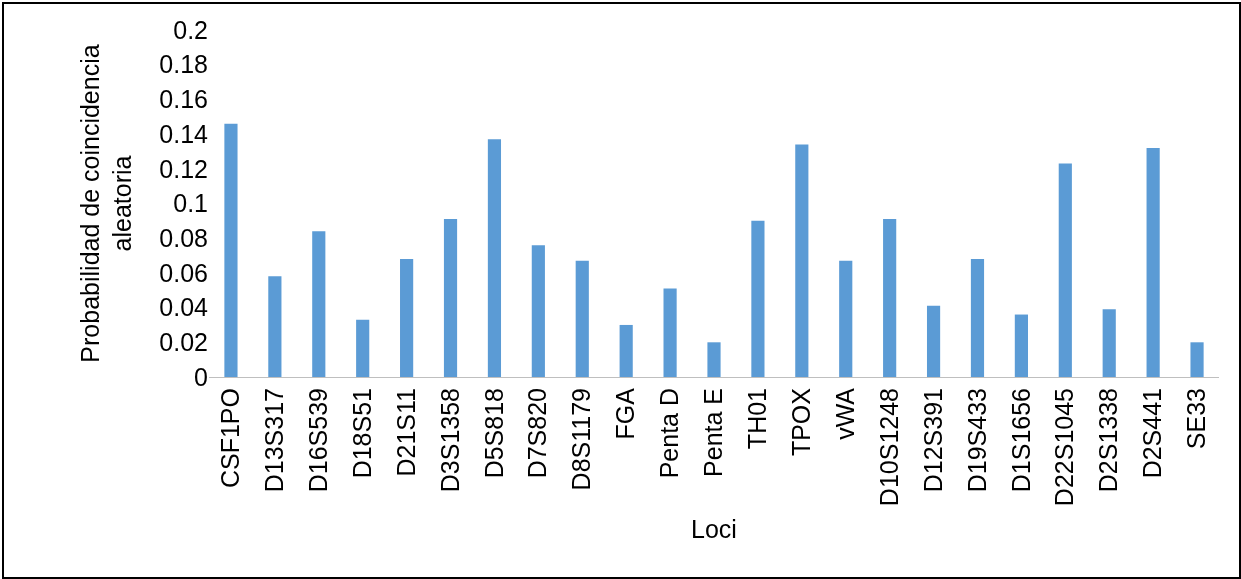 This screenshot has height=579, width=1241. What do you see at coordinates (1020, 440) in the screenshot?
I see `x-tick-label: D1S1656` at bounding box center [1020, 440].